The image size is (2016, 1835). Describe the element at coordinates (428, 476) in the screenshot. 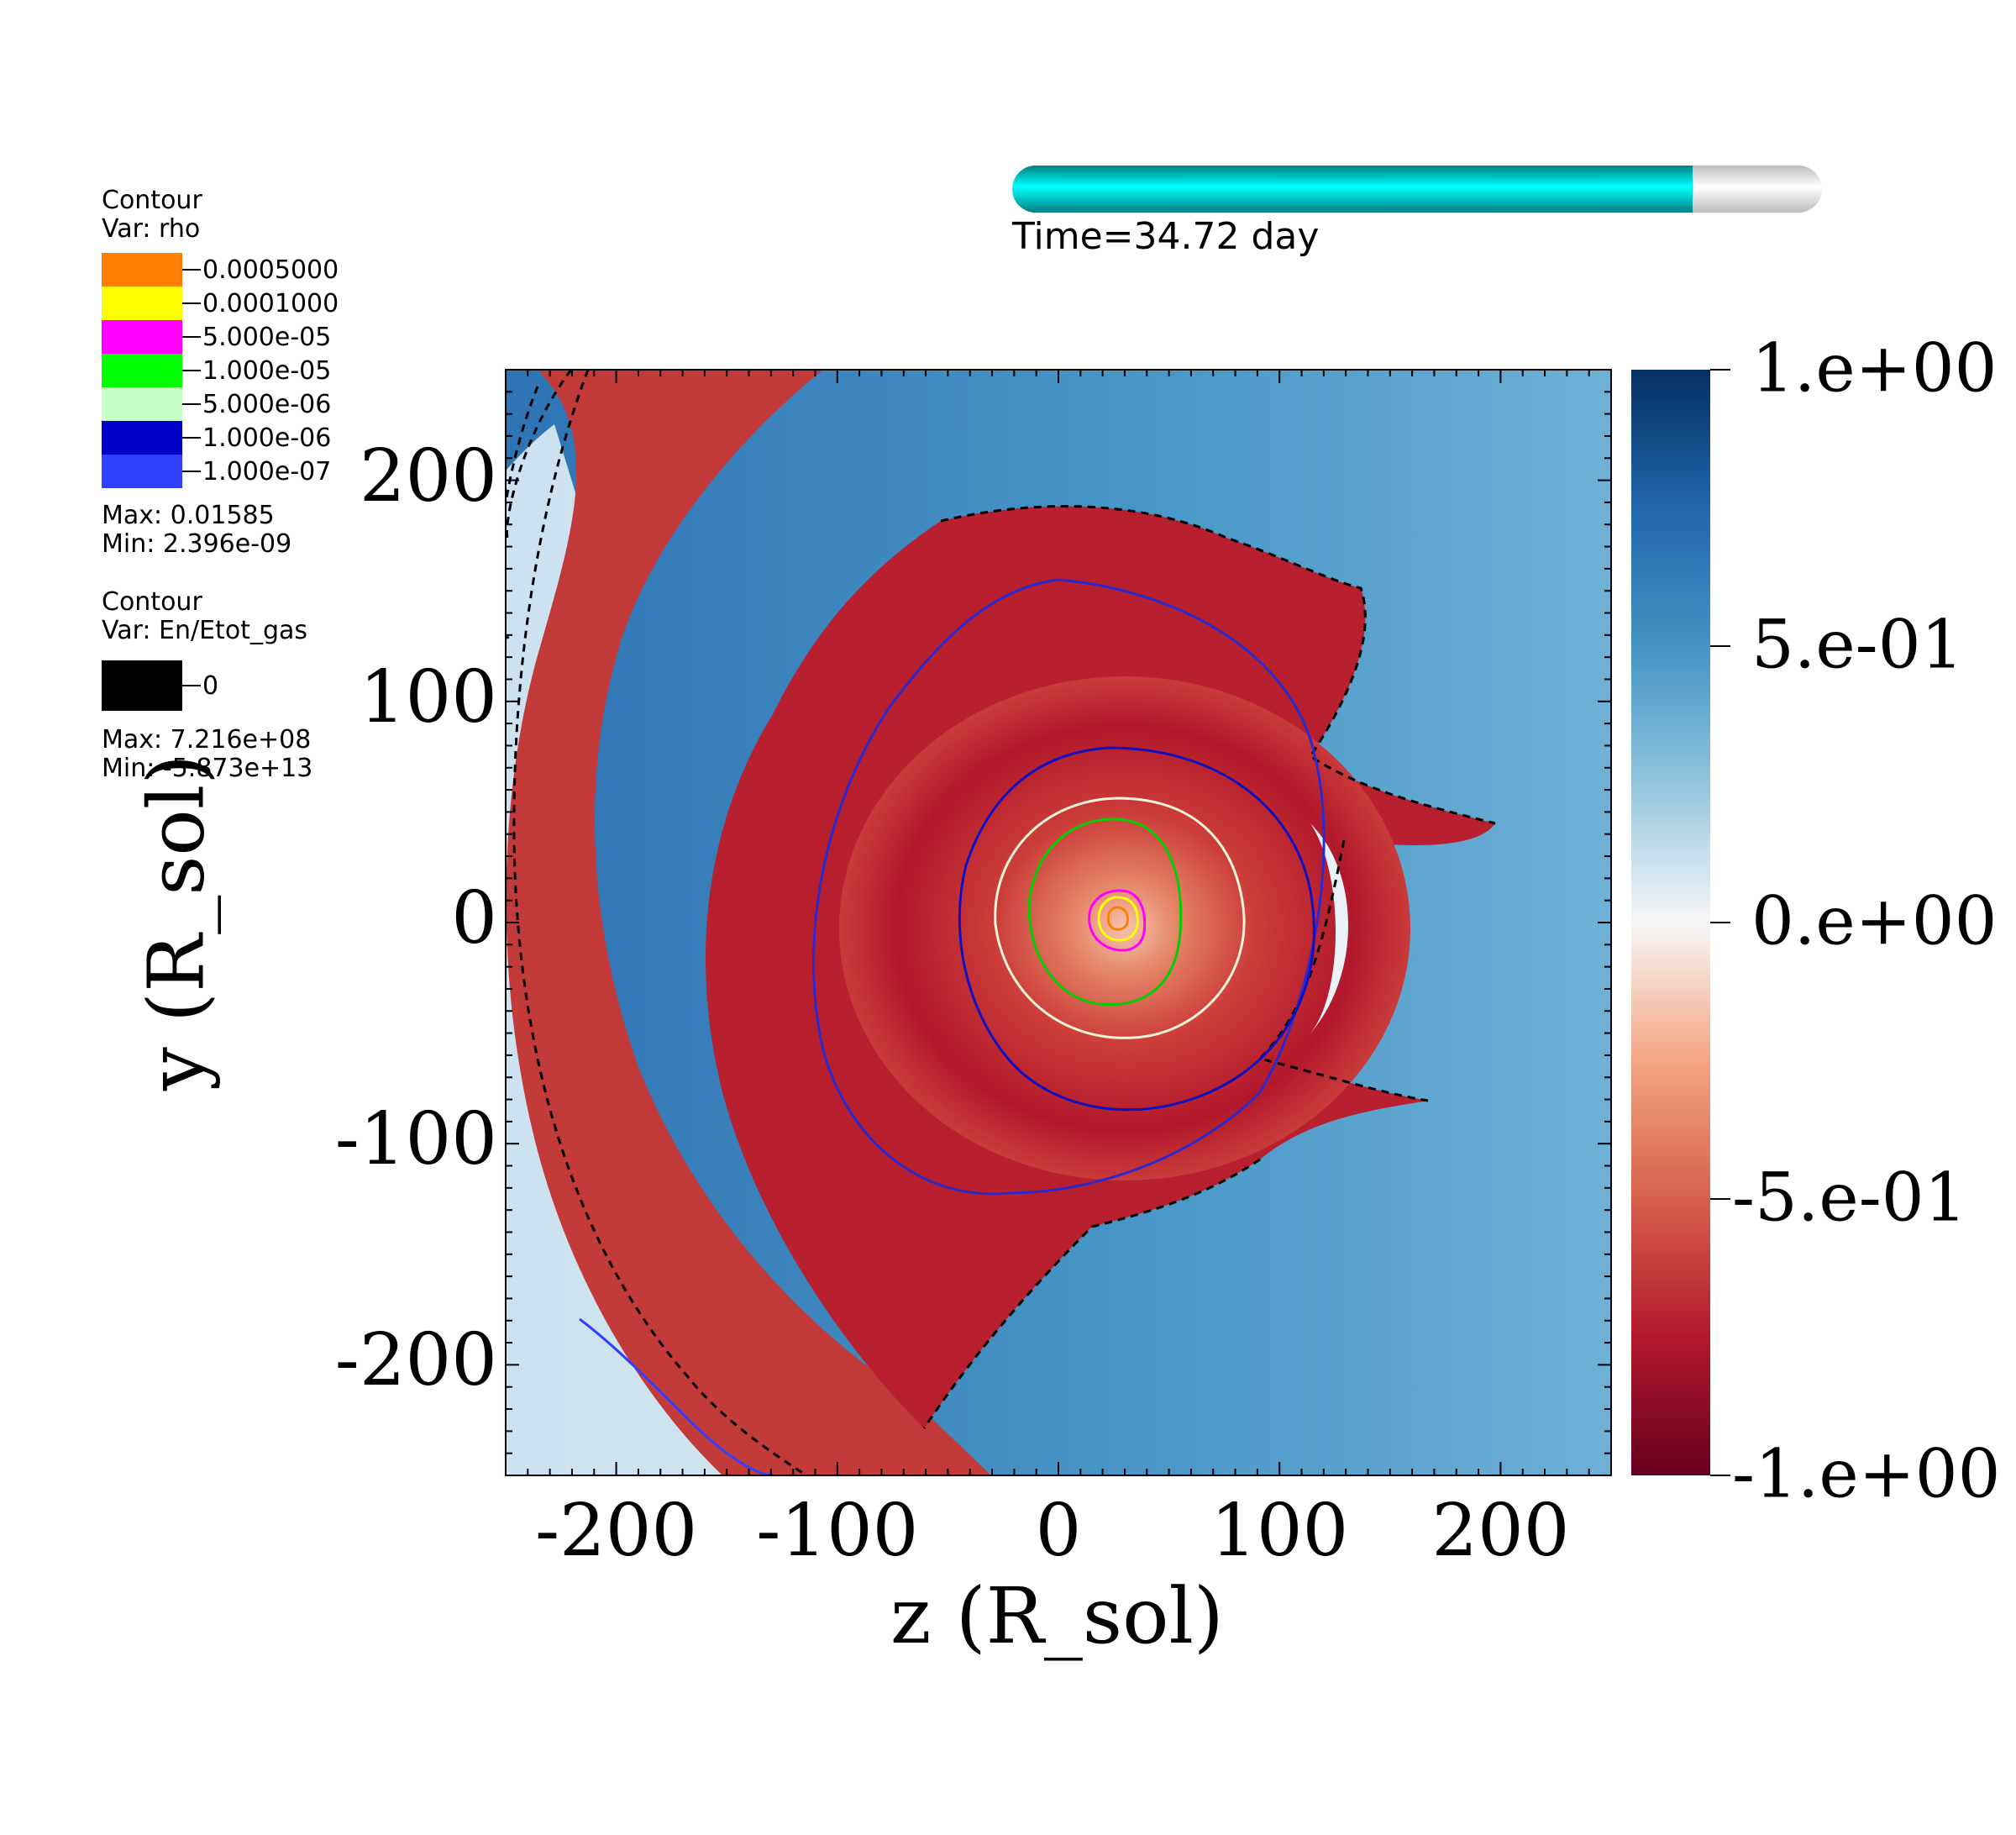

I see `y-tick-label: 200` at that location.